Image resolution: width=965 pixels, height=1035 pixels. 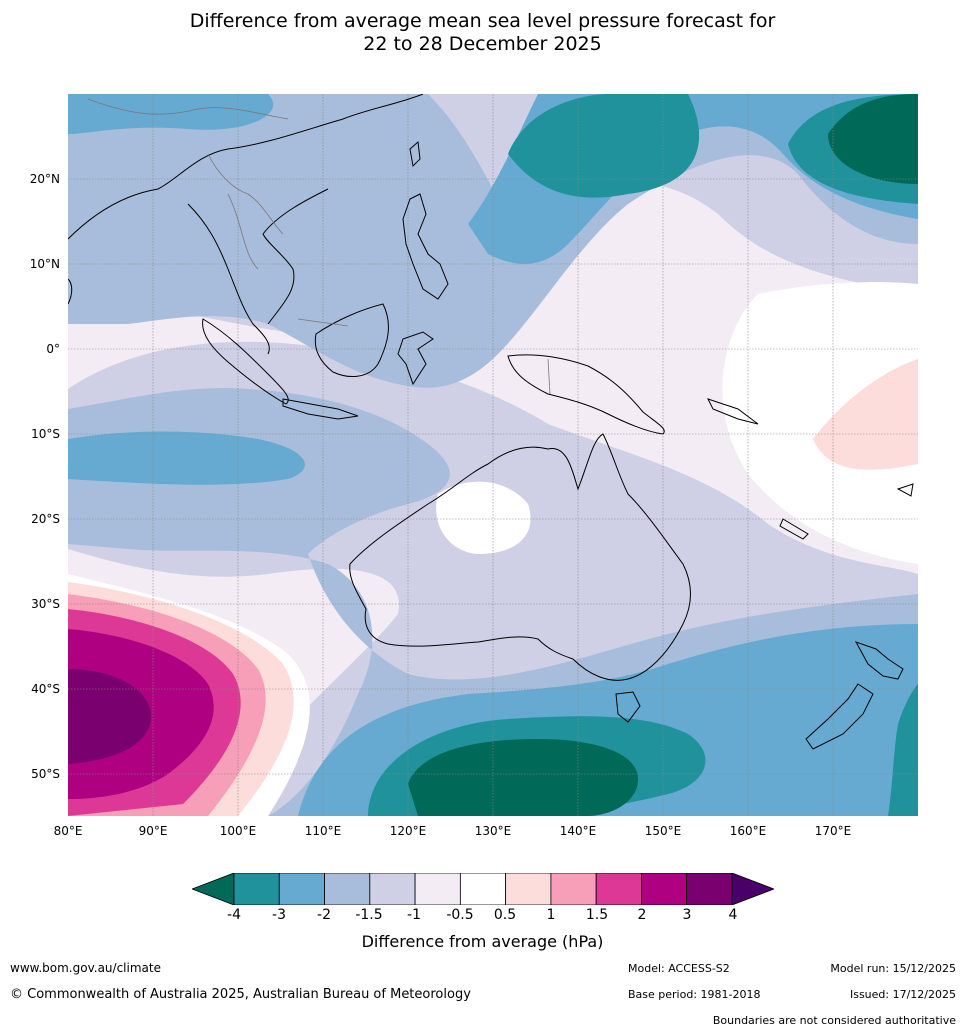 I want to click on borneo-coastline, so click(x=351, y=340).